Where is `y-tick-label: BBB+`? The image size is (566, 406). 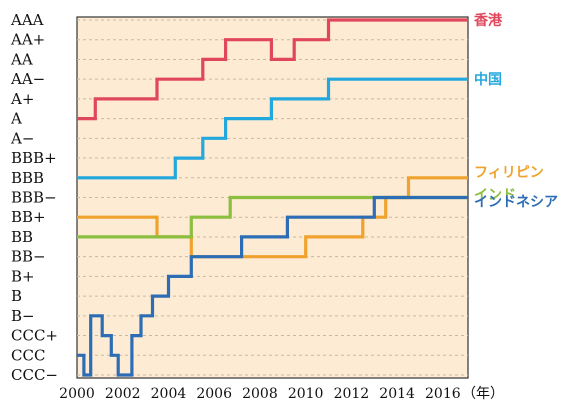 y-tick-label: BBB+ is located at coordinates (34, 158).